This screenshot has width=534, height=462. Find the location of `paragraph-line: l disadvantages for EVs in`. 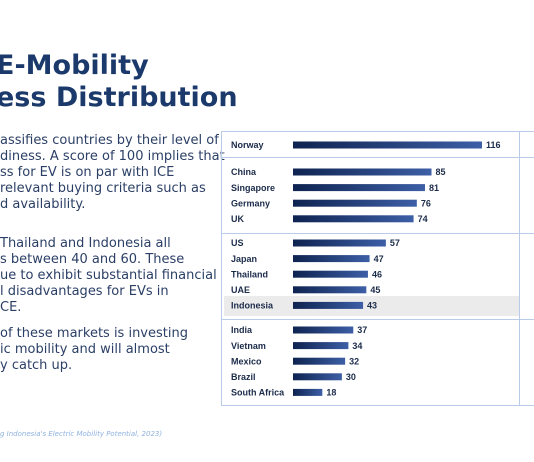

paragraph-line: l disadvantages for EVs in is located at coordinates (84, 291).